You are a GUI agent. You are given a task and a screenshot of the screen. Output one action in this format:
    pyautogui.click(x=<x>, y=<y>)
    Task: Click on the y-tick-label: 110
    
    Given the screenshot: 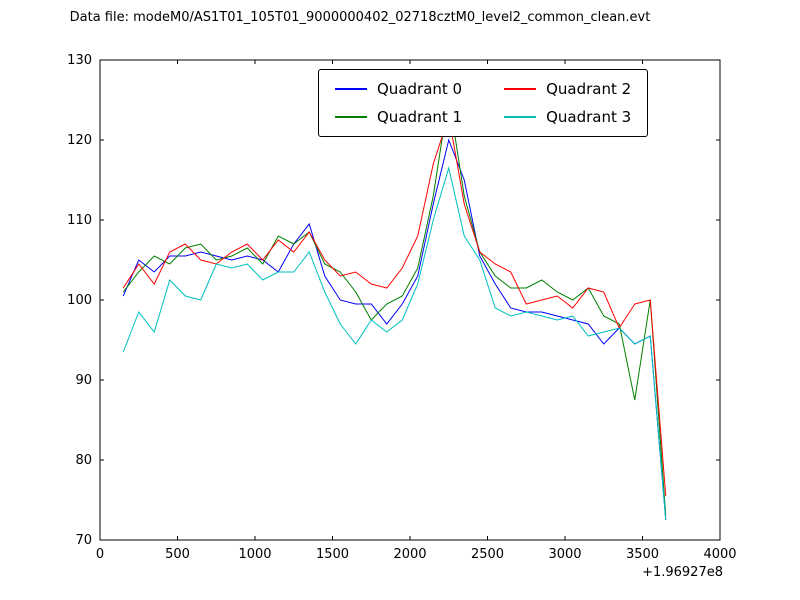 What is the action you would take?
    pyautogui.click(x=79, y=220)
    